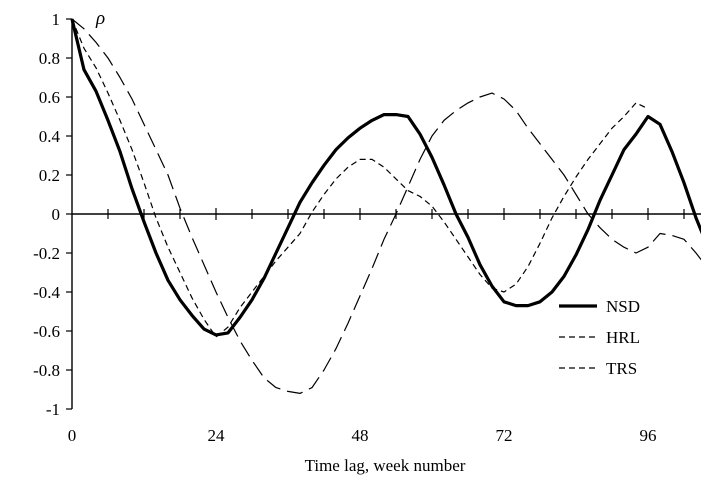  Describe the element at coordinates (623, 337) in the screenshot. I see `legend-label-hrl: HRL` at that location.